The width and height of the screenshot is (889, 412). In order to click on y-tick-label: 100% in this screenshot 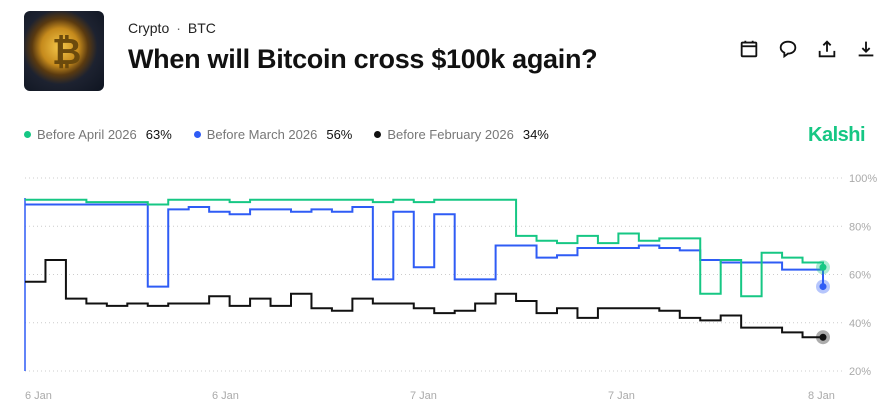, I will do `click(863, 179)`.